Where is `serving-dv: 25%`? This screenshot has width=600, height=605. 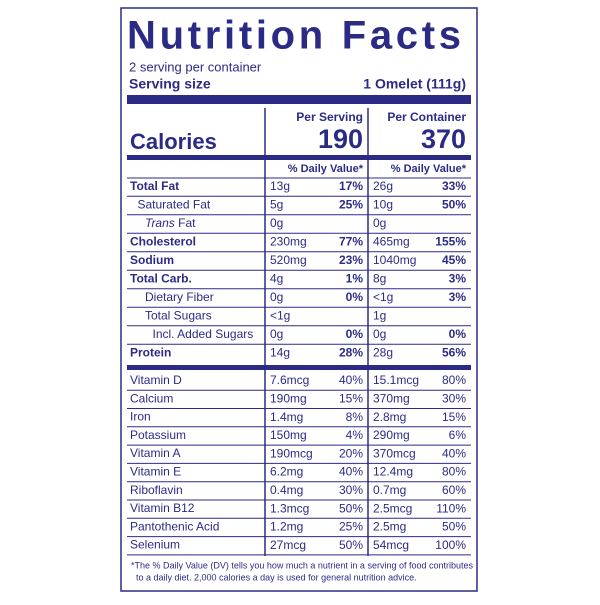
serving-dv: 25% is located at coordinates (351, 527).